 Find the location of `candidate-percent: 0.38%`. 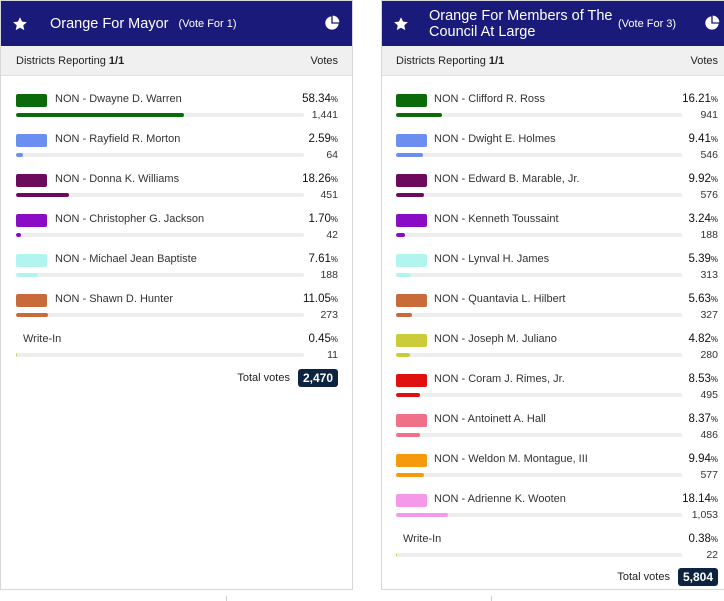

candidate-percent: 0.38% is located at coordinates (703, 539).